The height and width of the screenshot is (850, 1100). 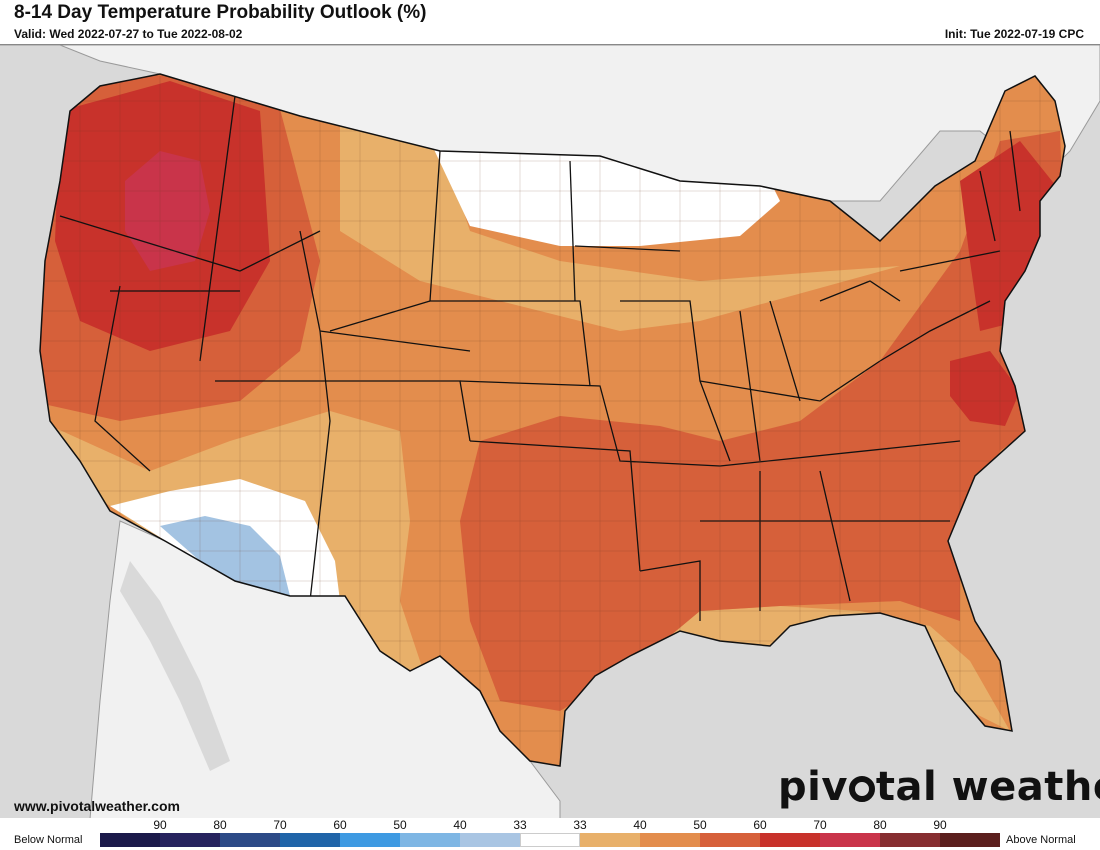 I want to click on legend-below-label: Below Normal, so click(x=48, y=840).